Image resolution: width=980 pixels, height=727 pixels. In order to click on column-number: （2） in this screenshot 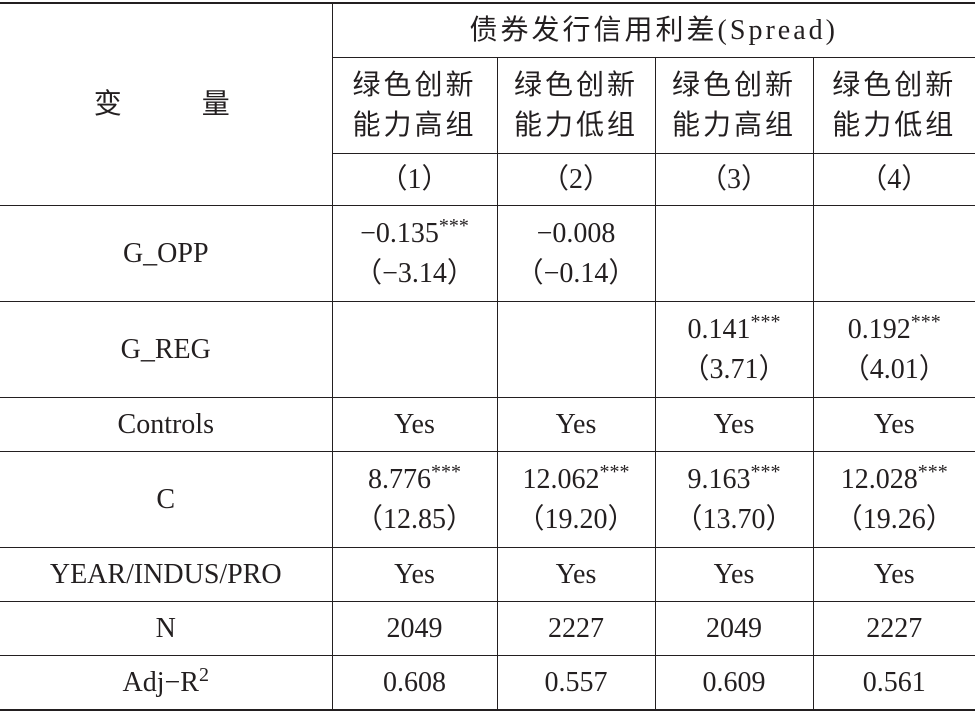, I will do `click(576, 179)`.